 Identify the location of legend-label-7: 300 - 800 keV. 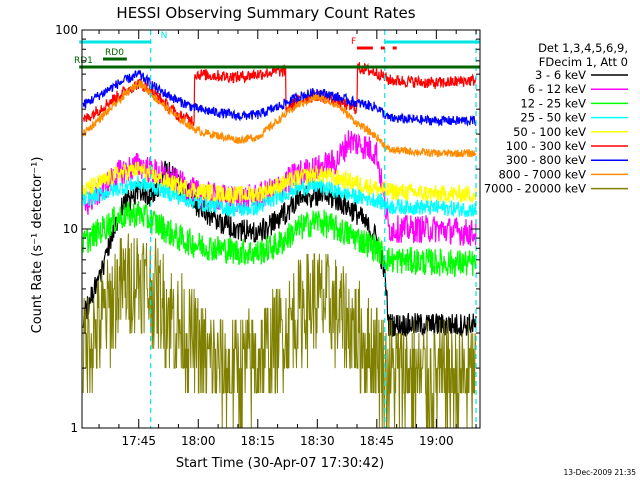
(546, 160).